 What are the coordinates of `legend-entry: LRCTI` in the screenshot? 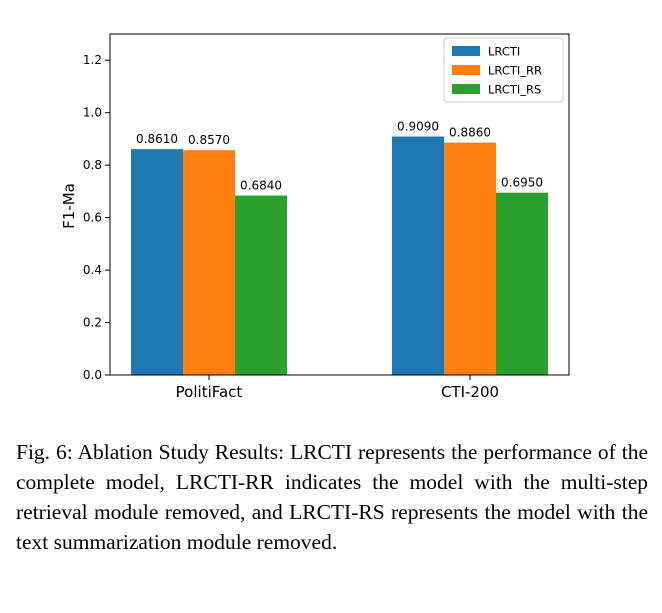 It's located at (504, 52).